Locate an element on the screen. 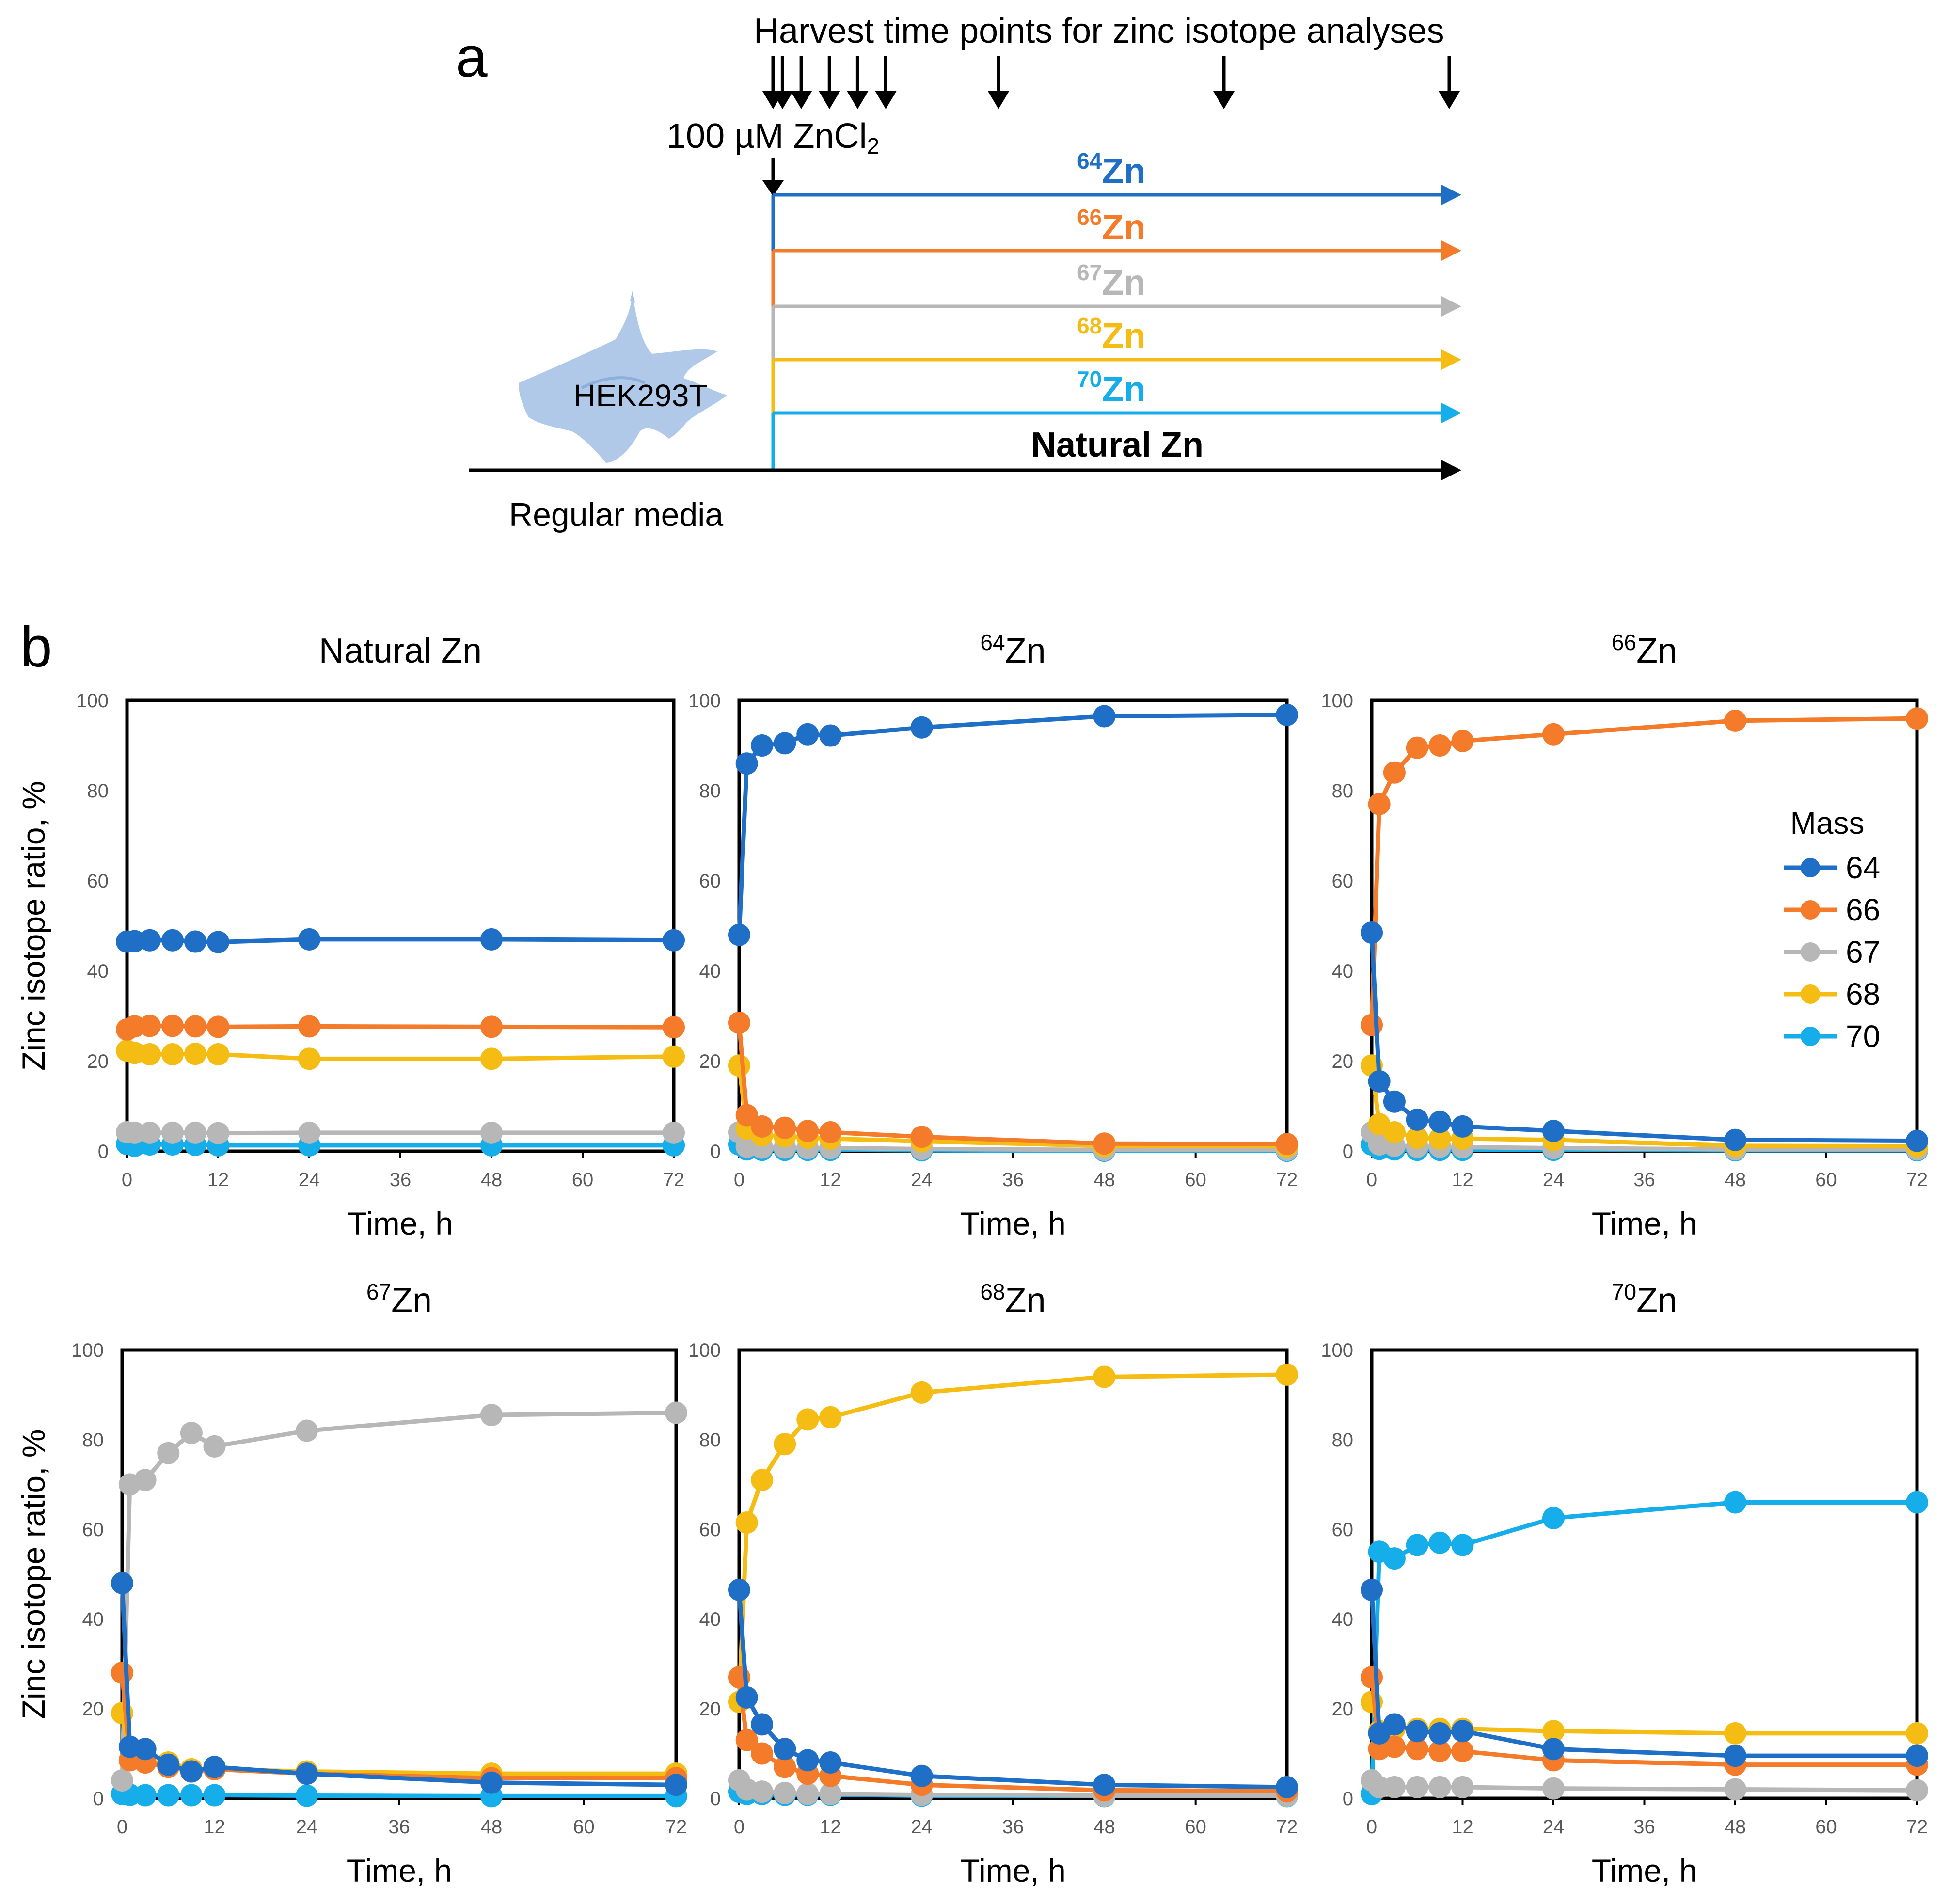 Image resolution: width=1948 pixels, height=1904 pixels. natural-zn-arrow is located at coordinates (965, 470).